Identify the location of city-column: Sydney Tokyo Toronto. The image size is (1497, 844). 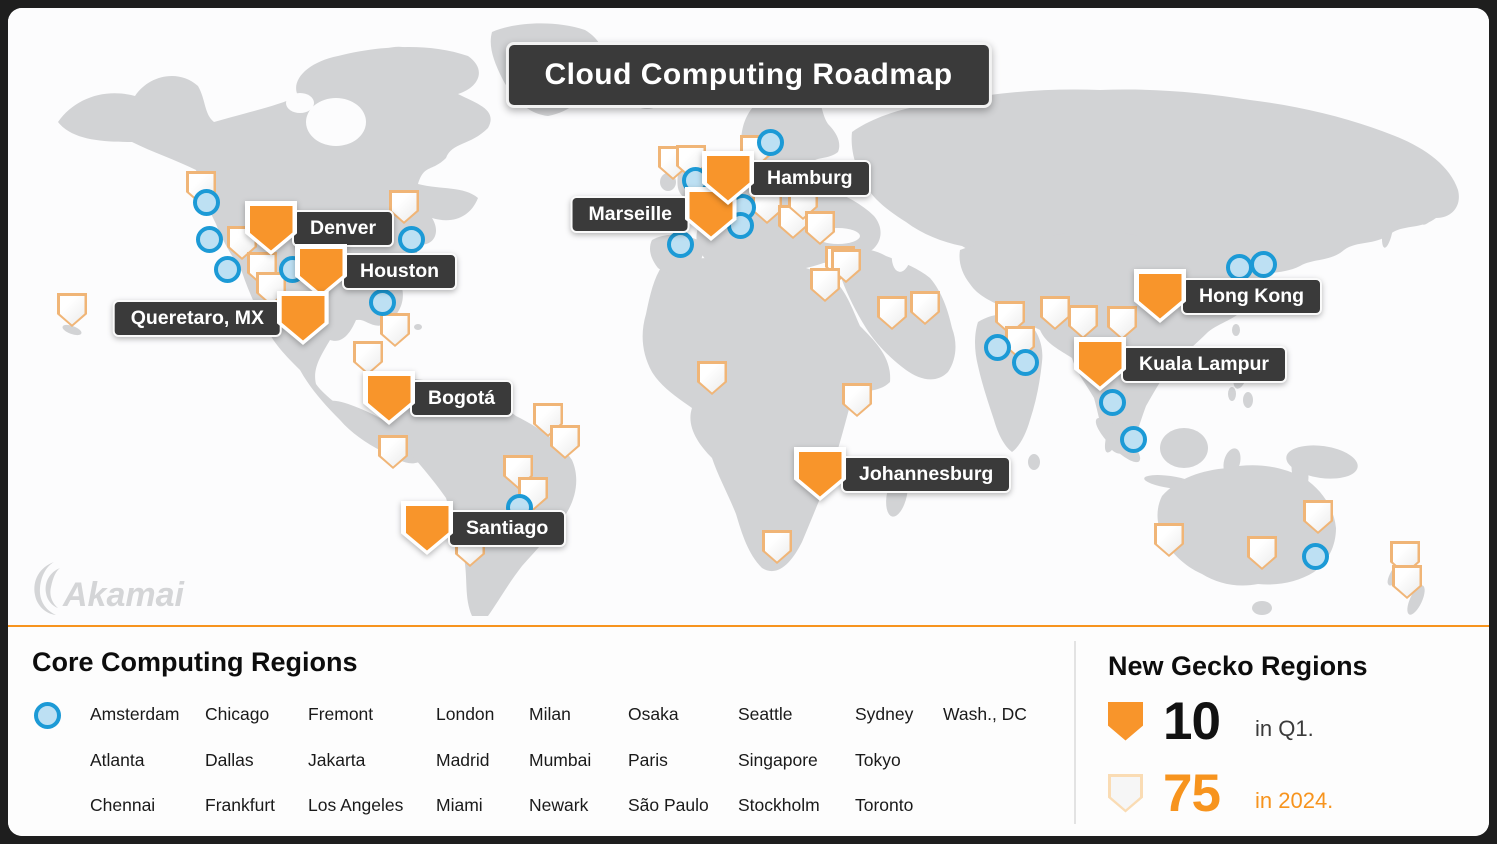
(899, 759).